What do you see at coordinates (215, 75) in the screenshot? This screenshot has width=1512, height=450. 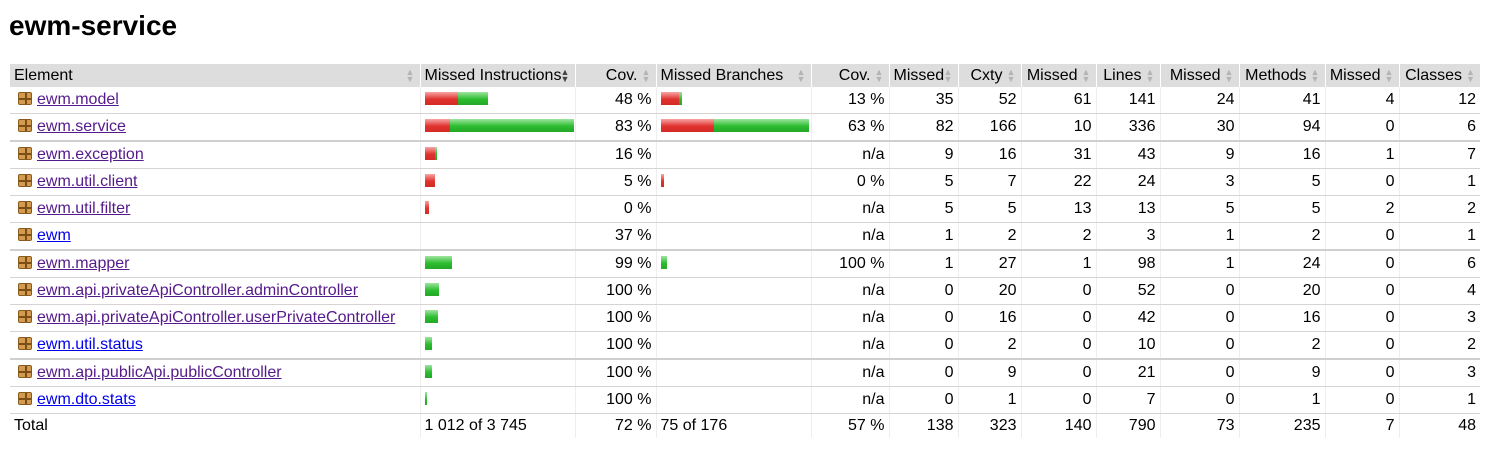 I see `header-element: Element ▲ ▼` at bounding box center [215, 75].